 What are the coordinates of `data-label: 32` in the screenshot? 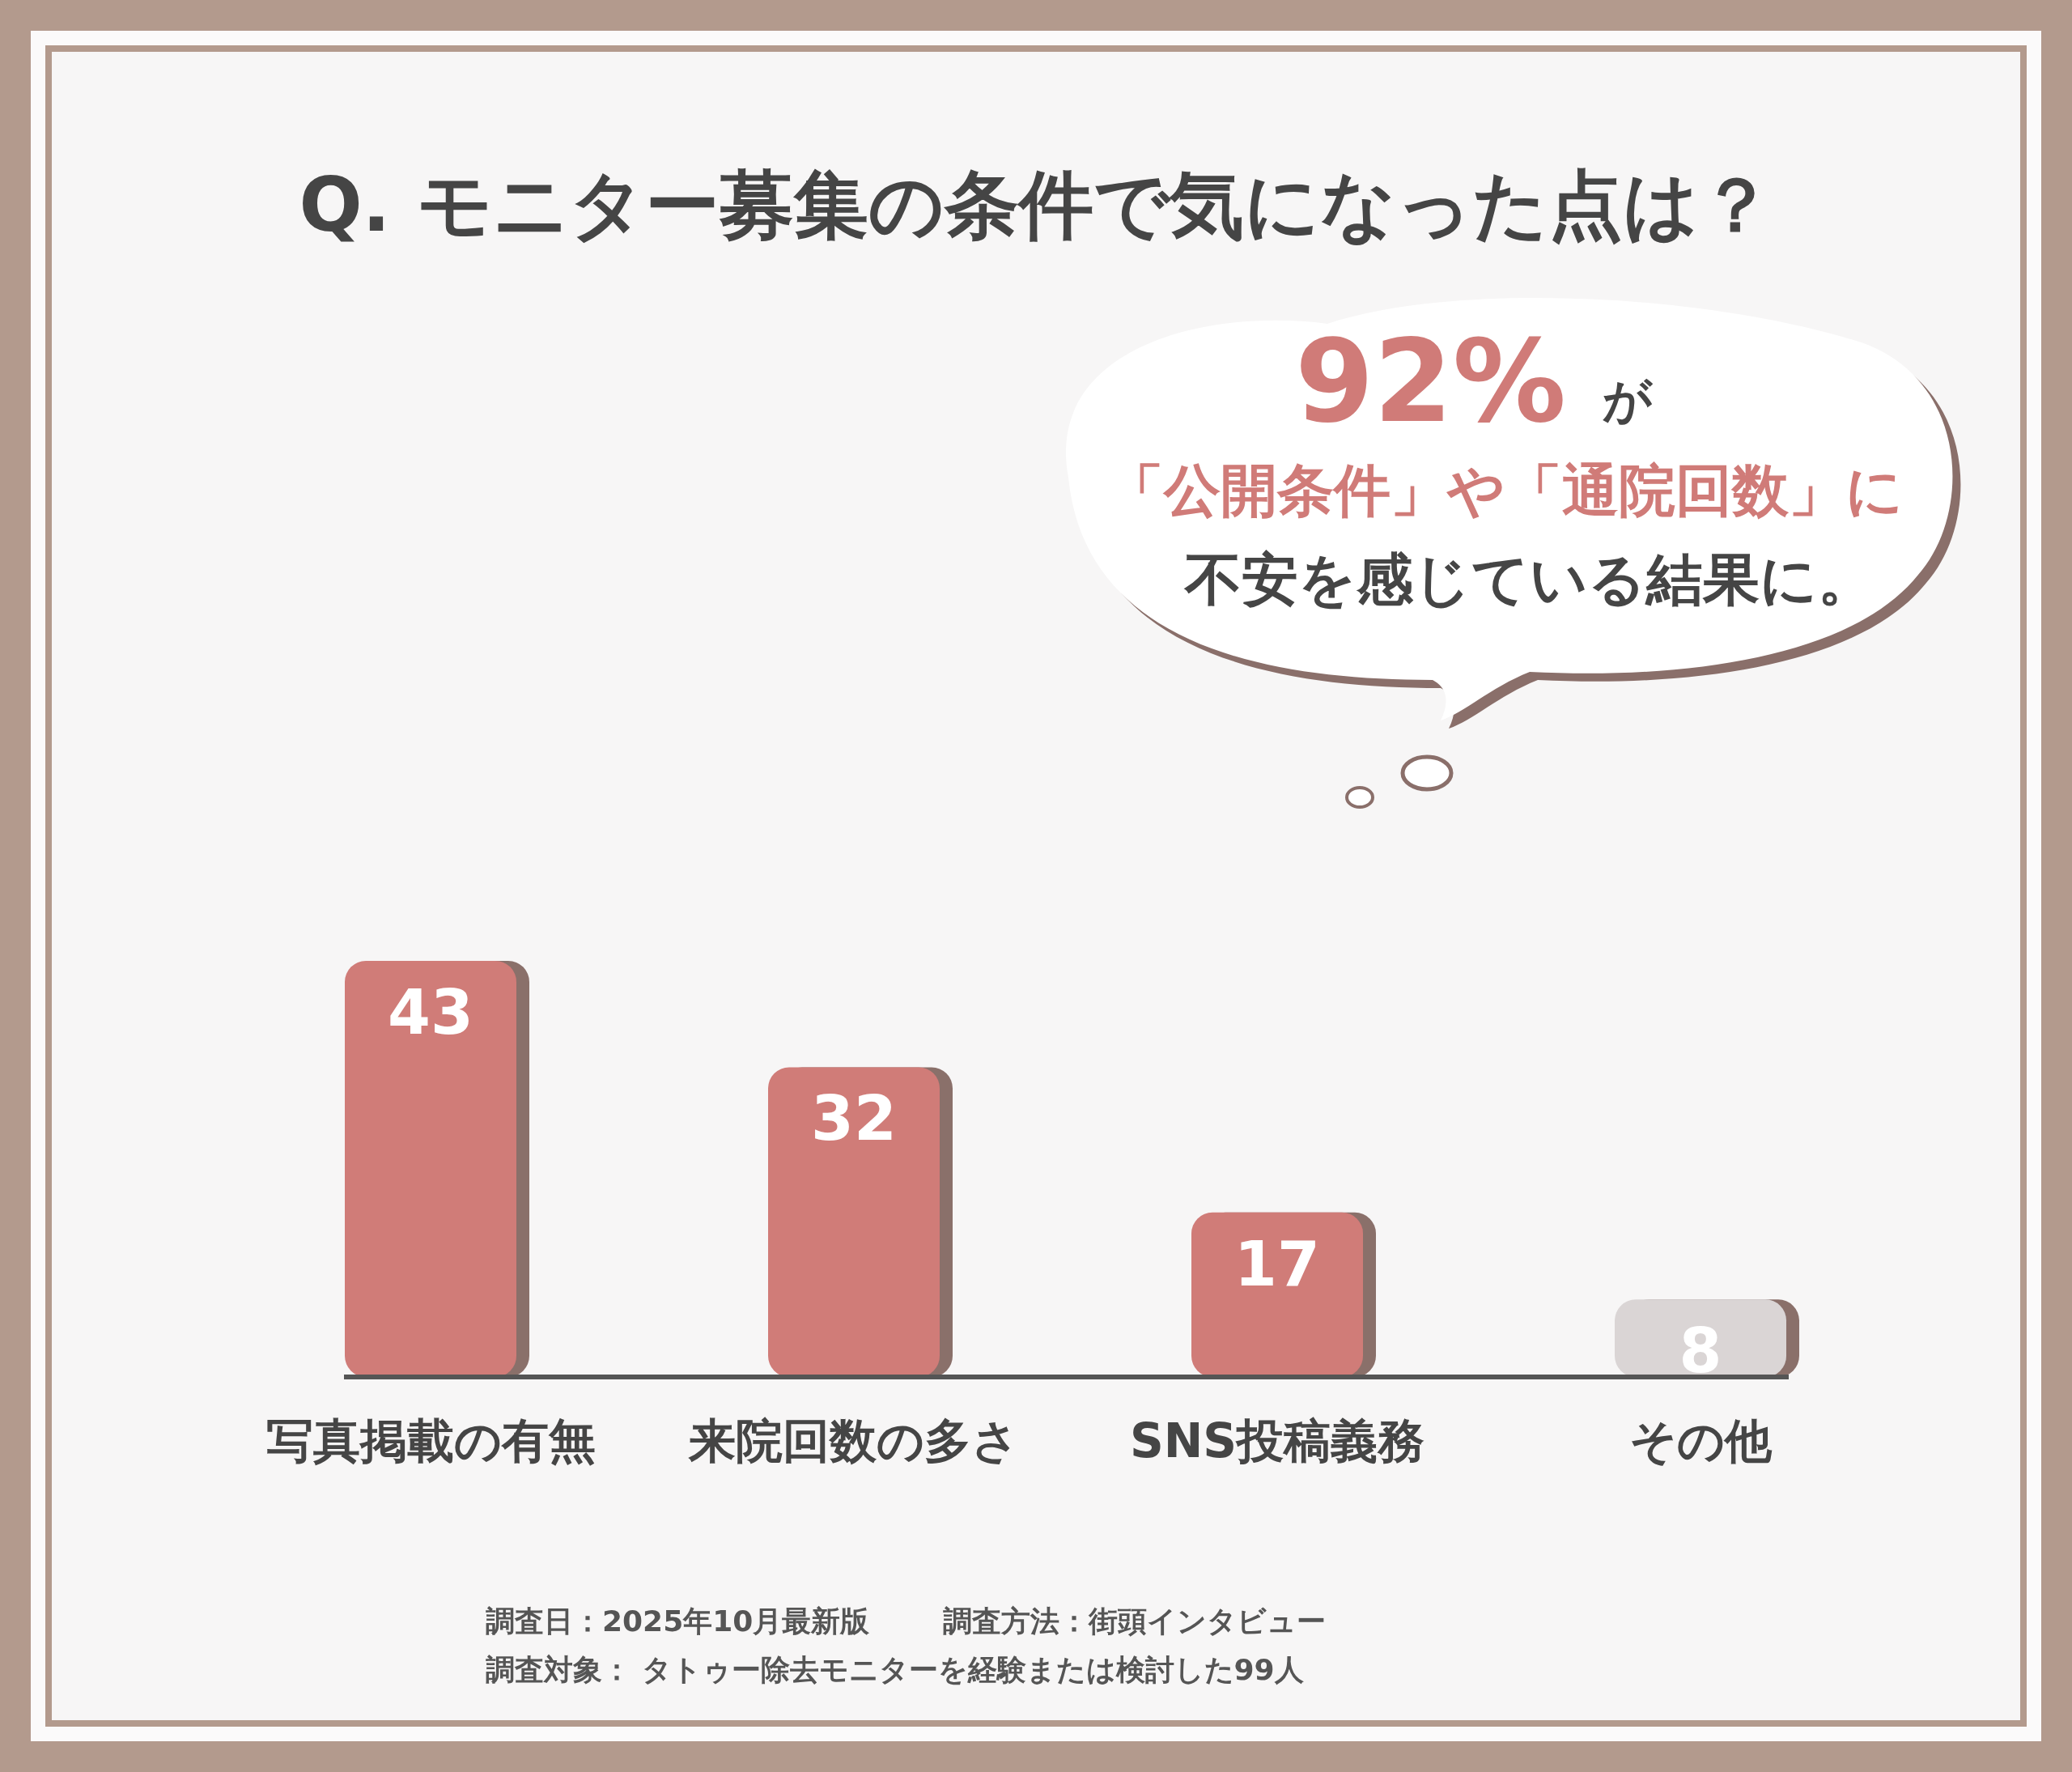 It's located at (854, 1118).